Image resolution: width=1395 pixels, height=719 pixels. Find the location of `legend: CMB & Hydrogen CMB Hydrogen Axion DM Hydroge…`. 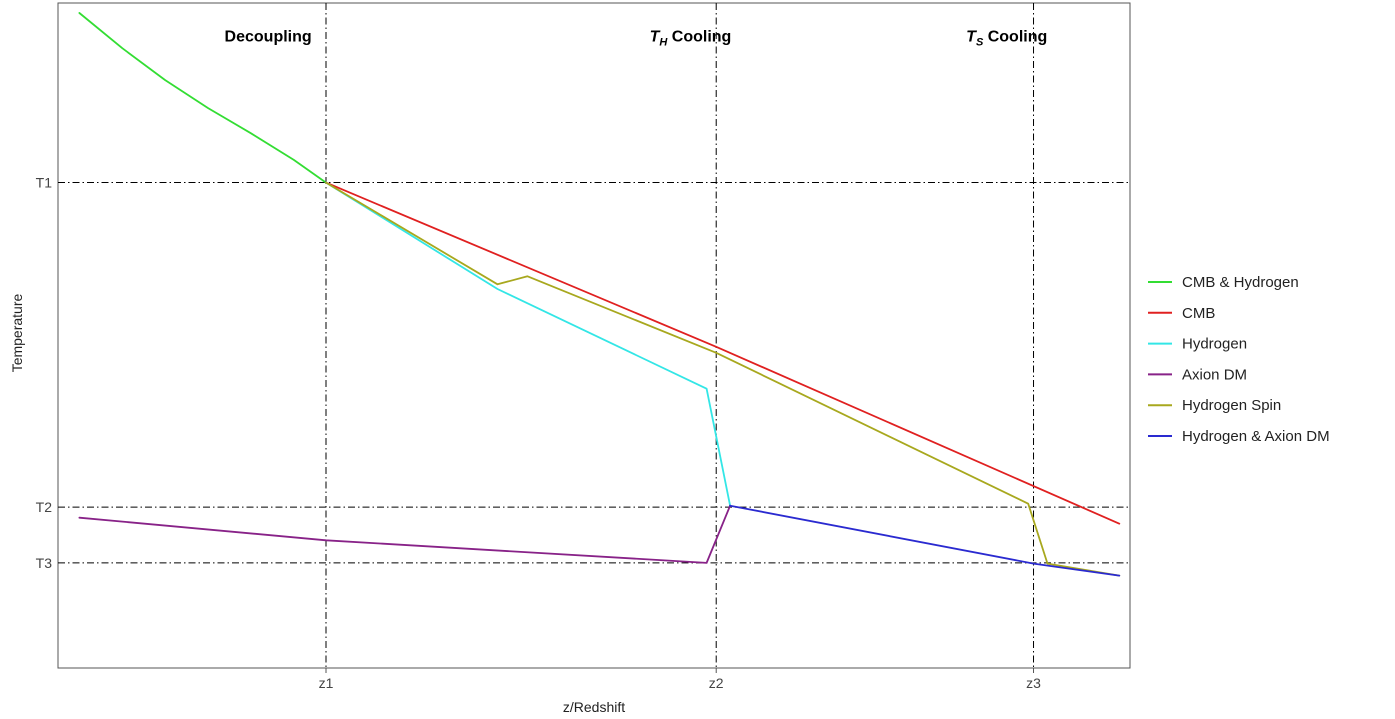

legend: CMB & Hydrogen CMB Hydrogen Axion DM Hydroge… is located at coordinates (1239, 359).